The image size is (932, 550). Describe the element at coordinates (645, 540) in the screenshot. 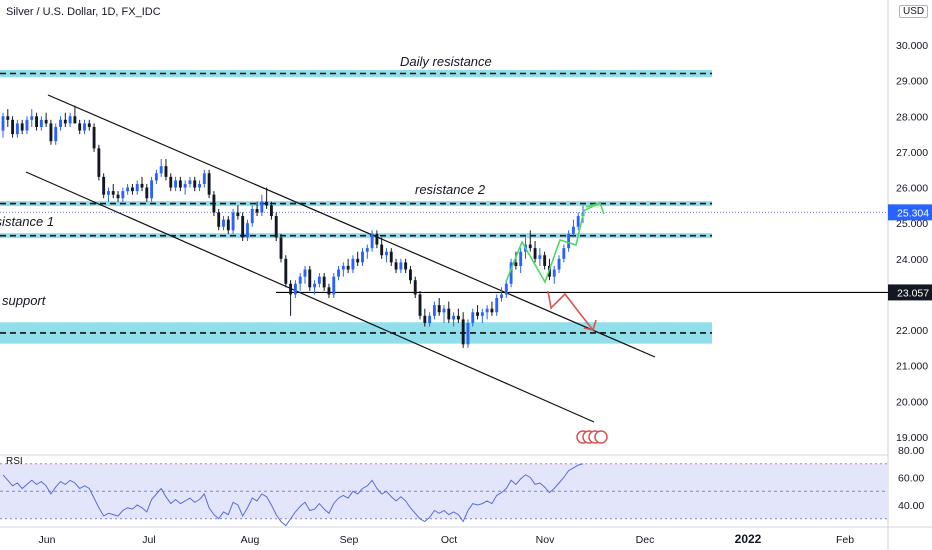

I see `time-axis-label: Dec` at that location.